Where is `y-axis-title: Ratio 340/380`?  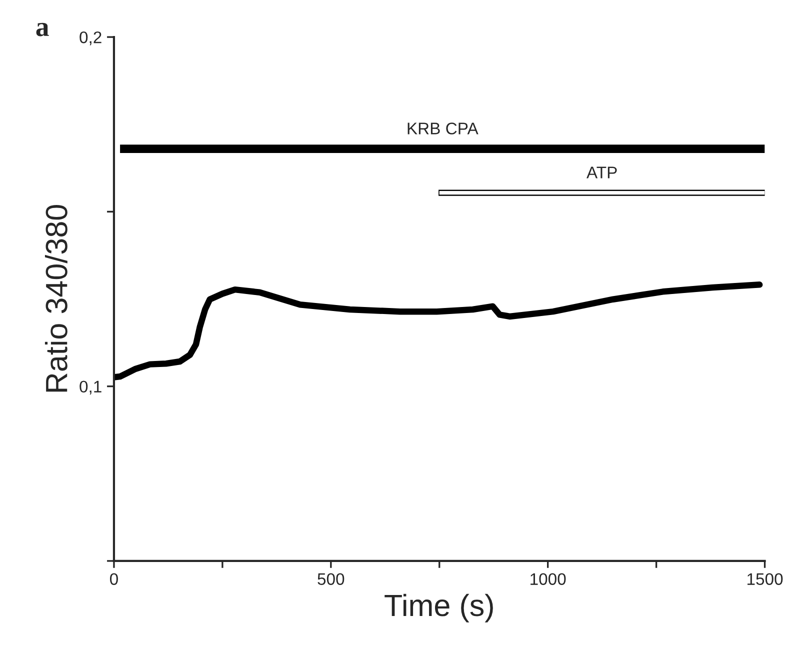 y-axis-title: Ratio 340/380 is located at coordinates (56, 298).